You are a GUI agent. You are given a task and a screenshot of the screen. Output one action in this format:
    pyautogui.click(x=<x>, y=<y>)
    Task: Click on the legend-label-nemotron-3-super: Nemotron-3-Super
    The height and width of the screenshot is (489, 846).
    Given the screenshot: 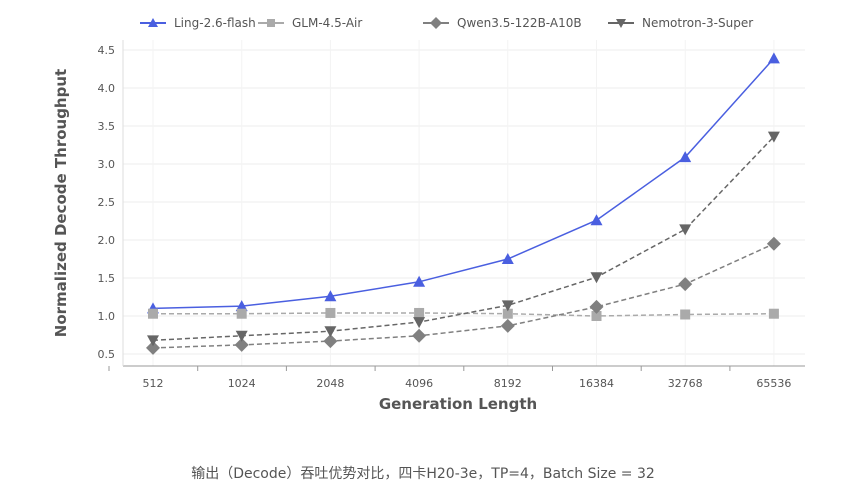 What is the action you would take?
    pyautogui.click(x=697, y=23)
    